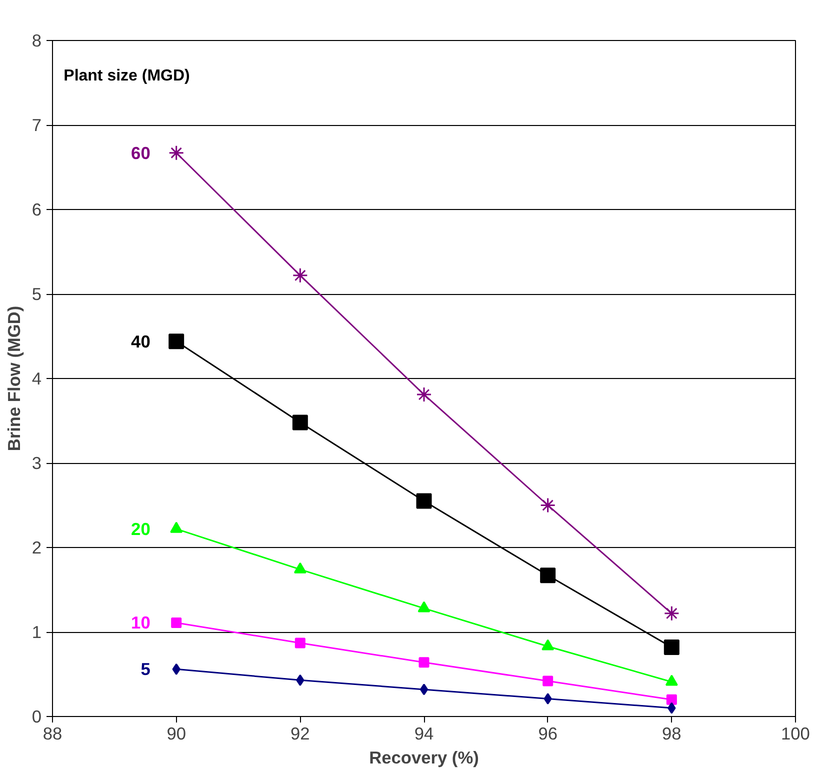 Image resolution: width=839 pixels, height=774 pixels. Describe the element at coordinates (424, 758) in the screenshot. I see `x-axis-title: Recovery (%)` at that location.